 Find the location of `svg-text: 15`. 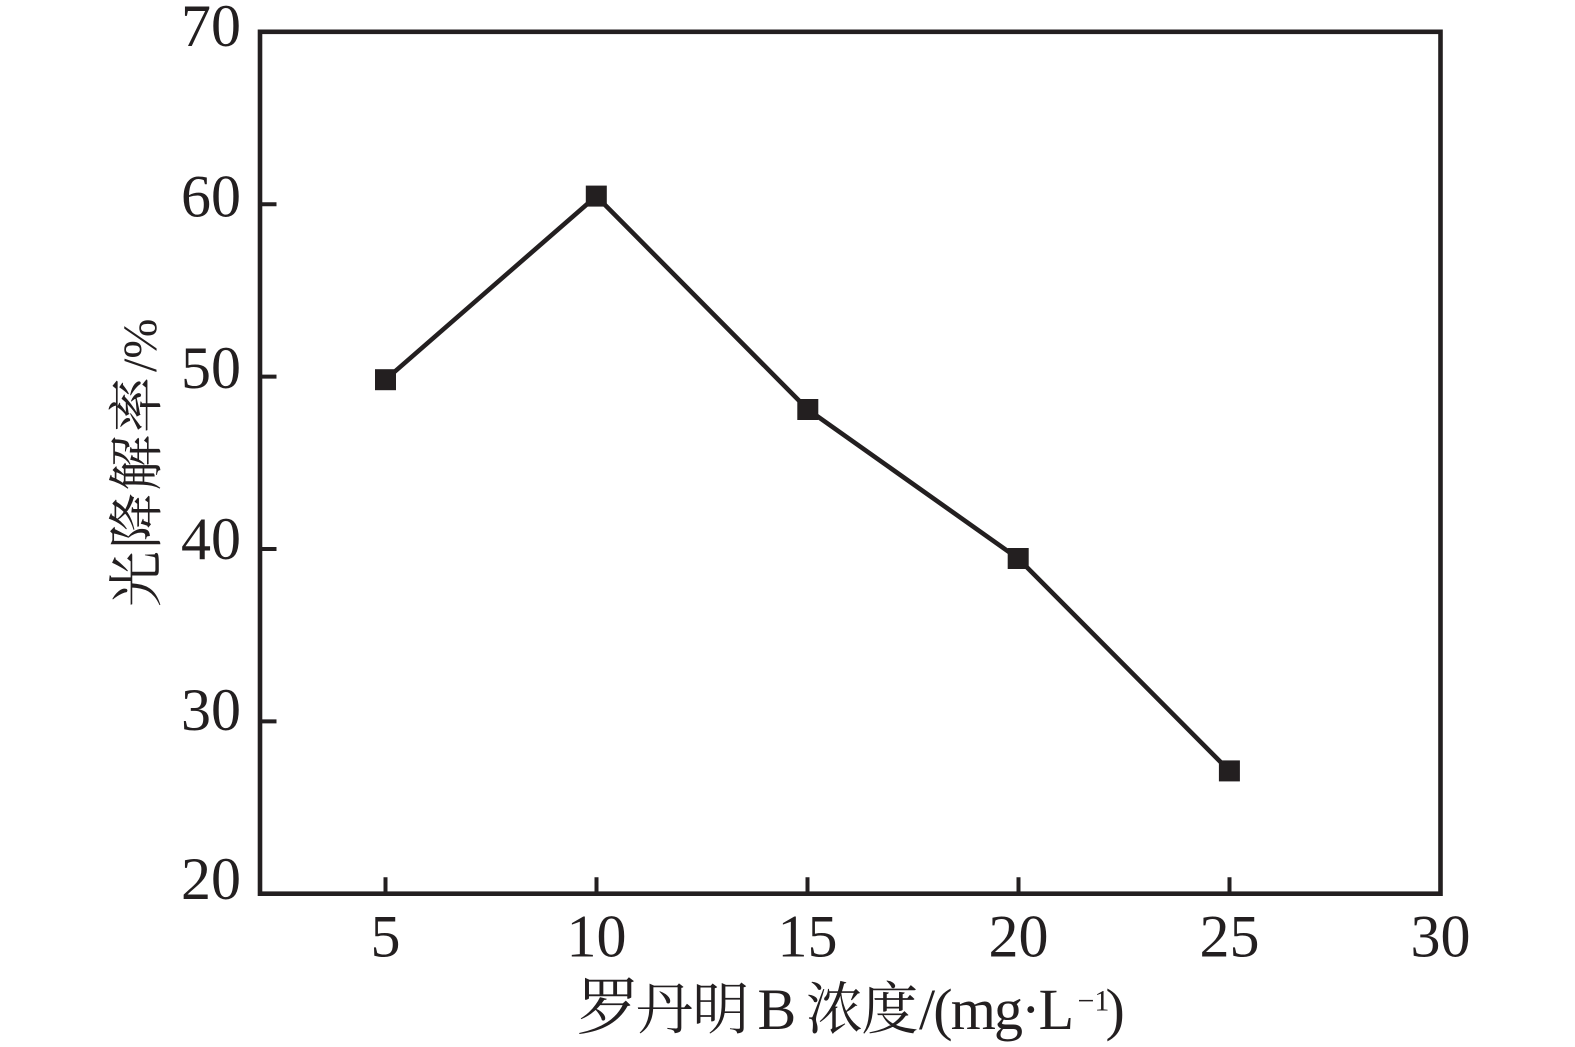

svg-text: 15 is located at coordinates (808, 937).